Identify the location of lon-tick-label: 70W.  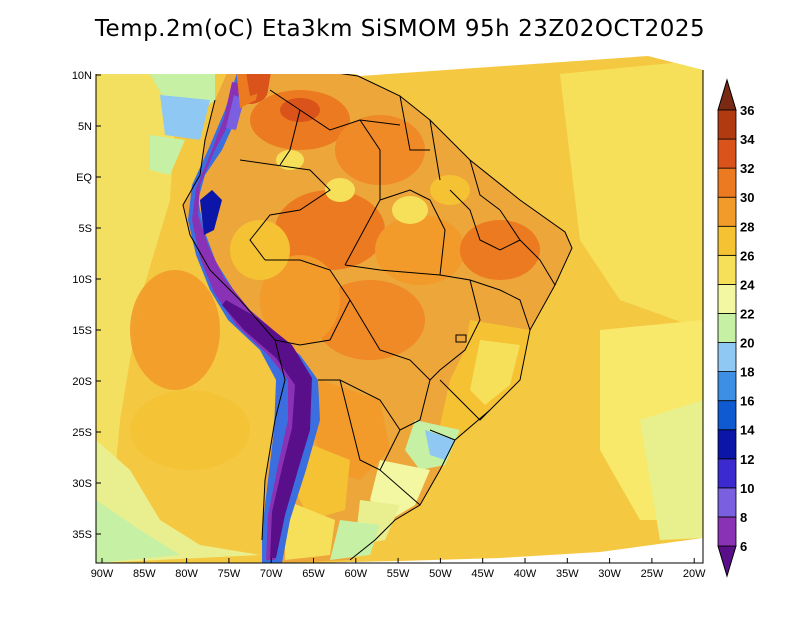
(271, 574).